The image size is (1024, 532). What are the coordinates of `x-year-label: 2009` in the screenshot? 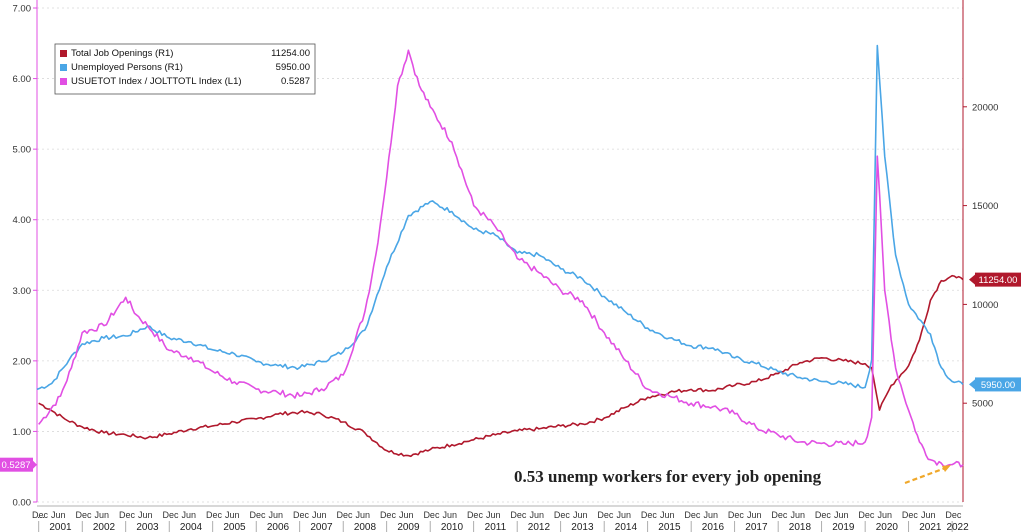 It's located at (408, 527).